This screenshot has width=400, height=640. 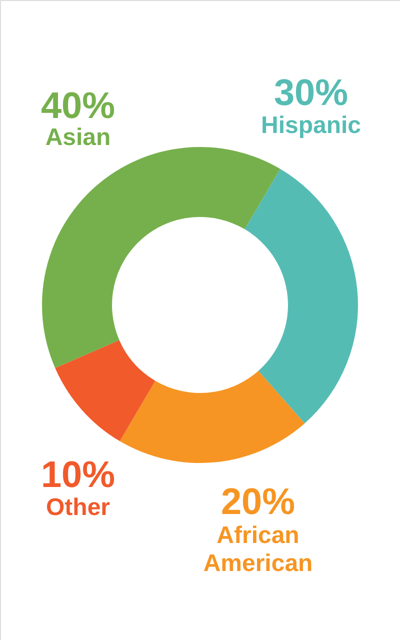 What do you see at coordinates (78, 137) in the screenshot?
I see `slice-label: Asian` at bounding box center [78, 137].